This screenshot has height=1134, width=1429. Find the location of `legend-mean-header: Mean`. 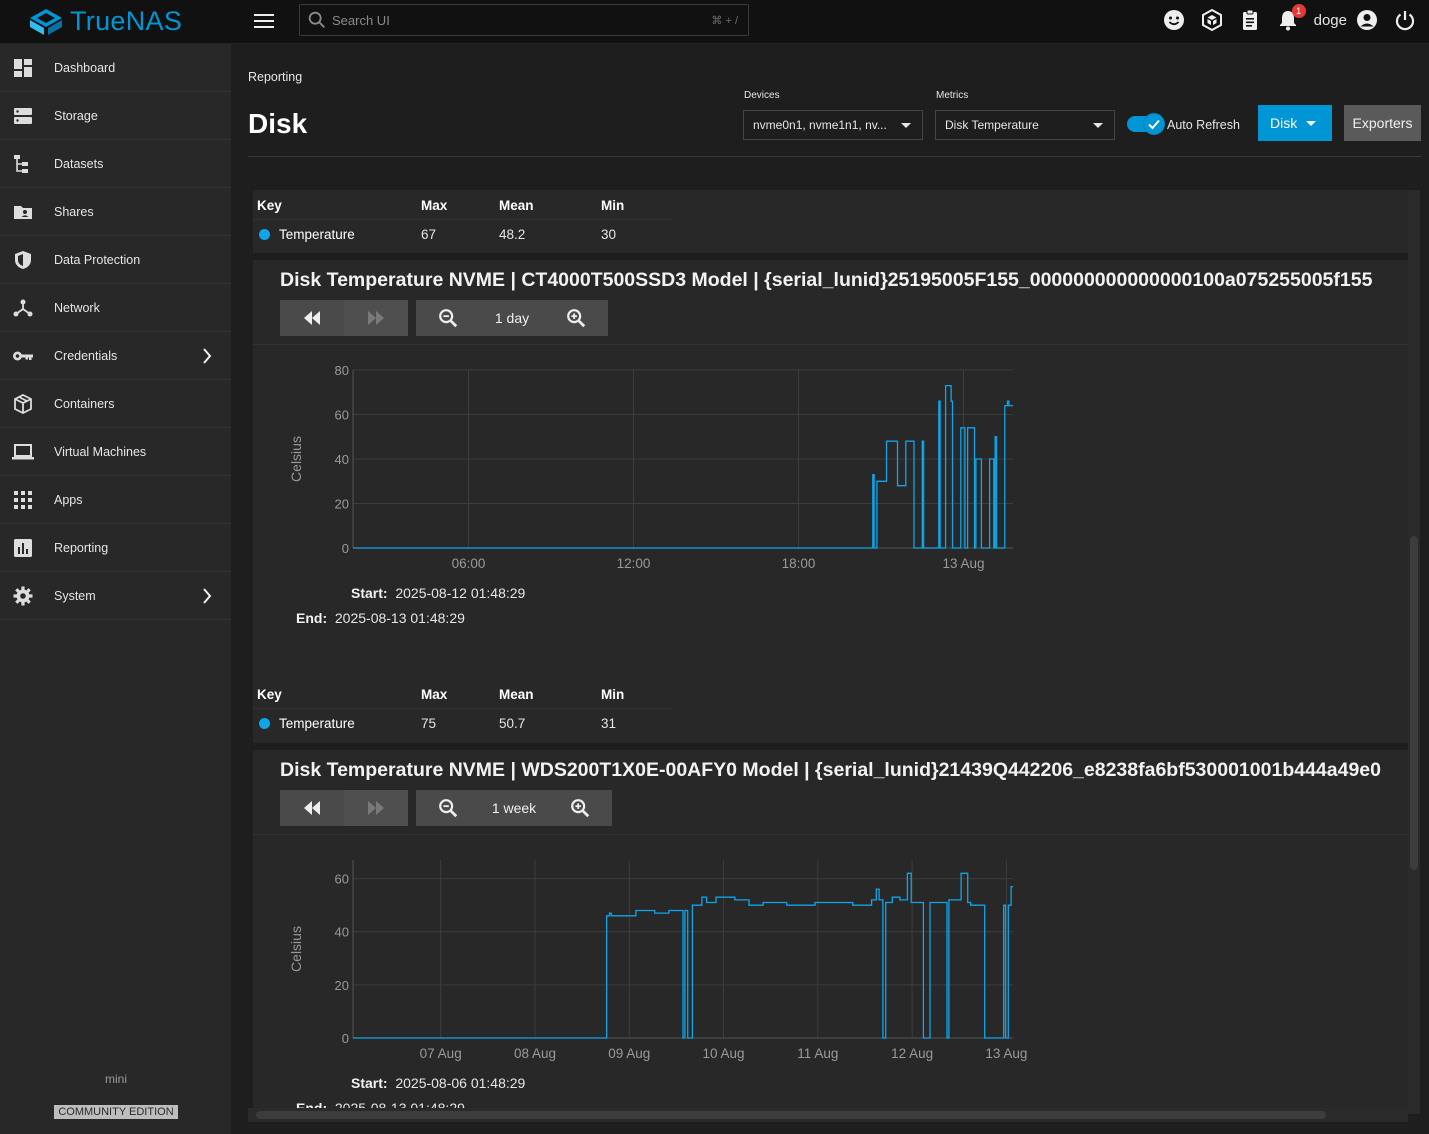

legend-mean-header: Mean is located at coordinates (516, 694).